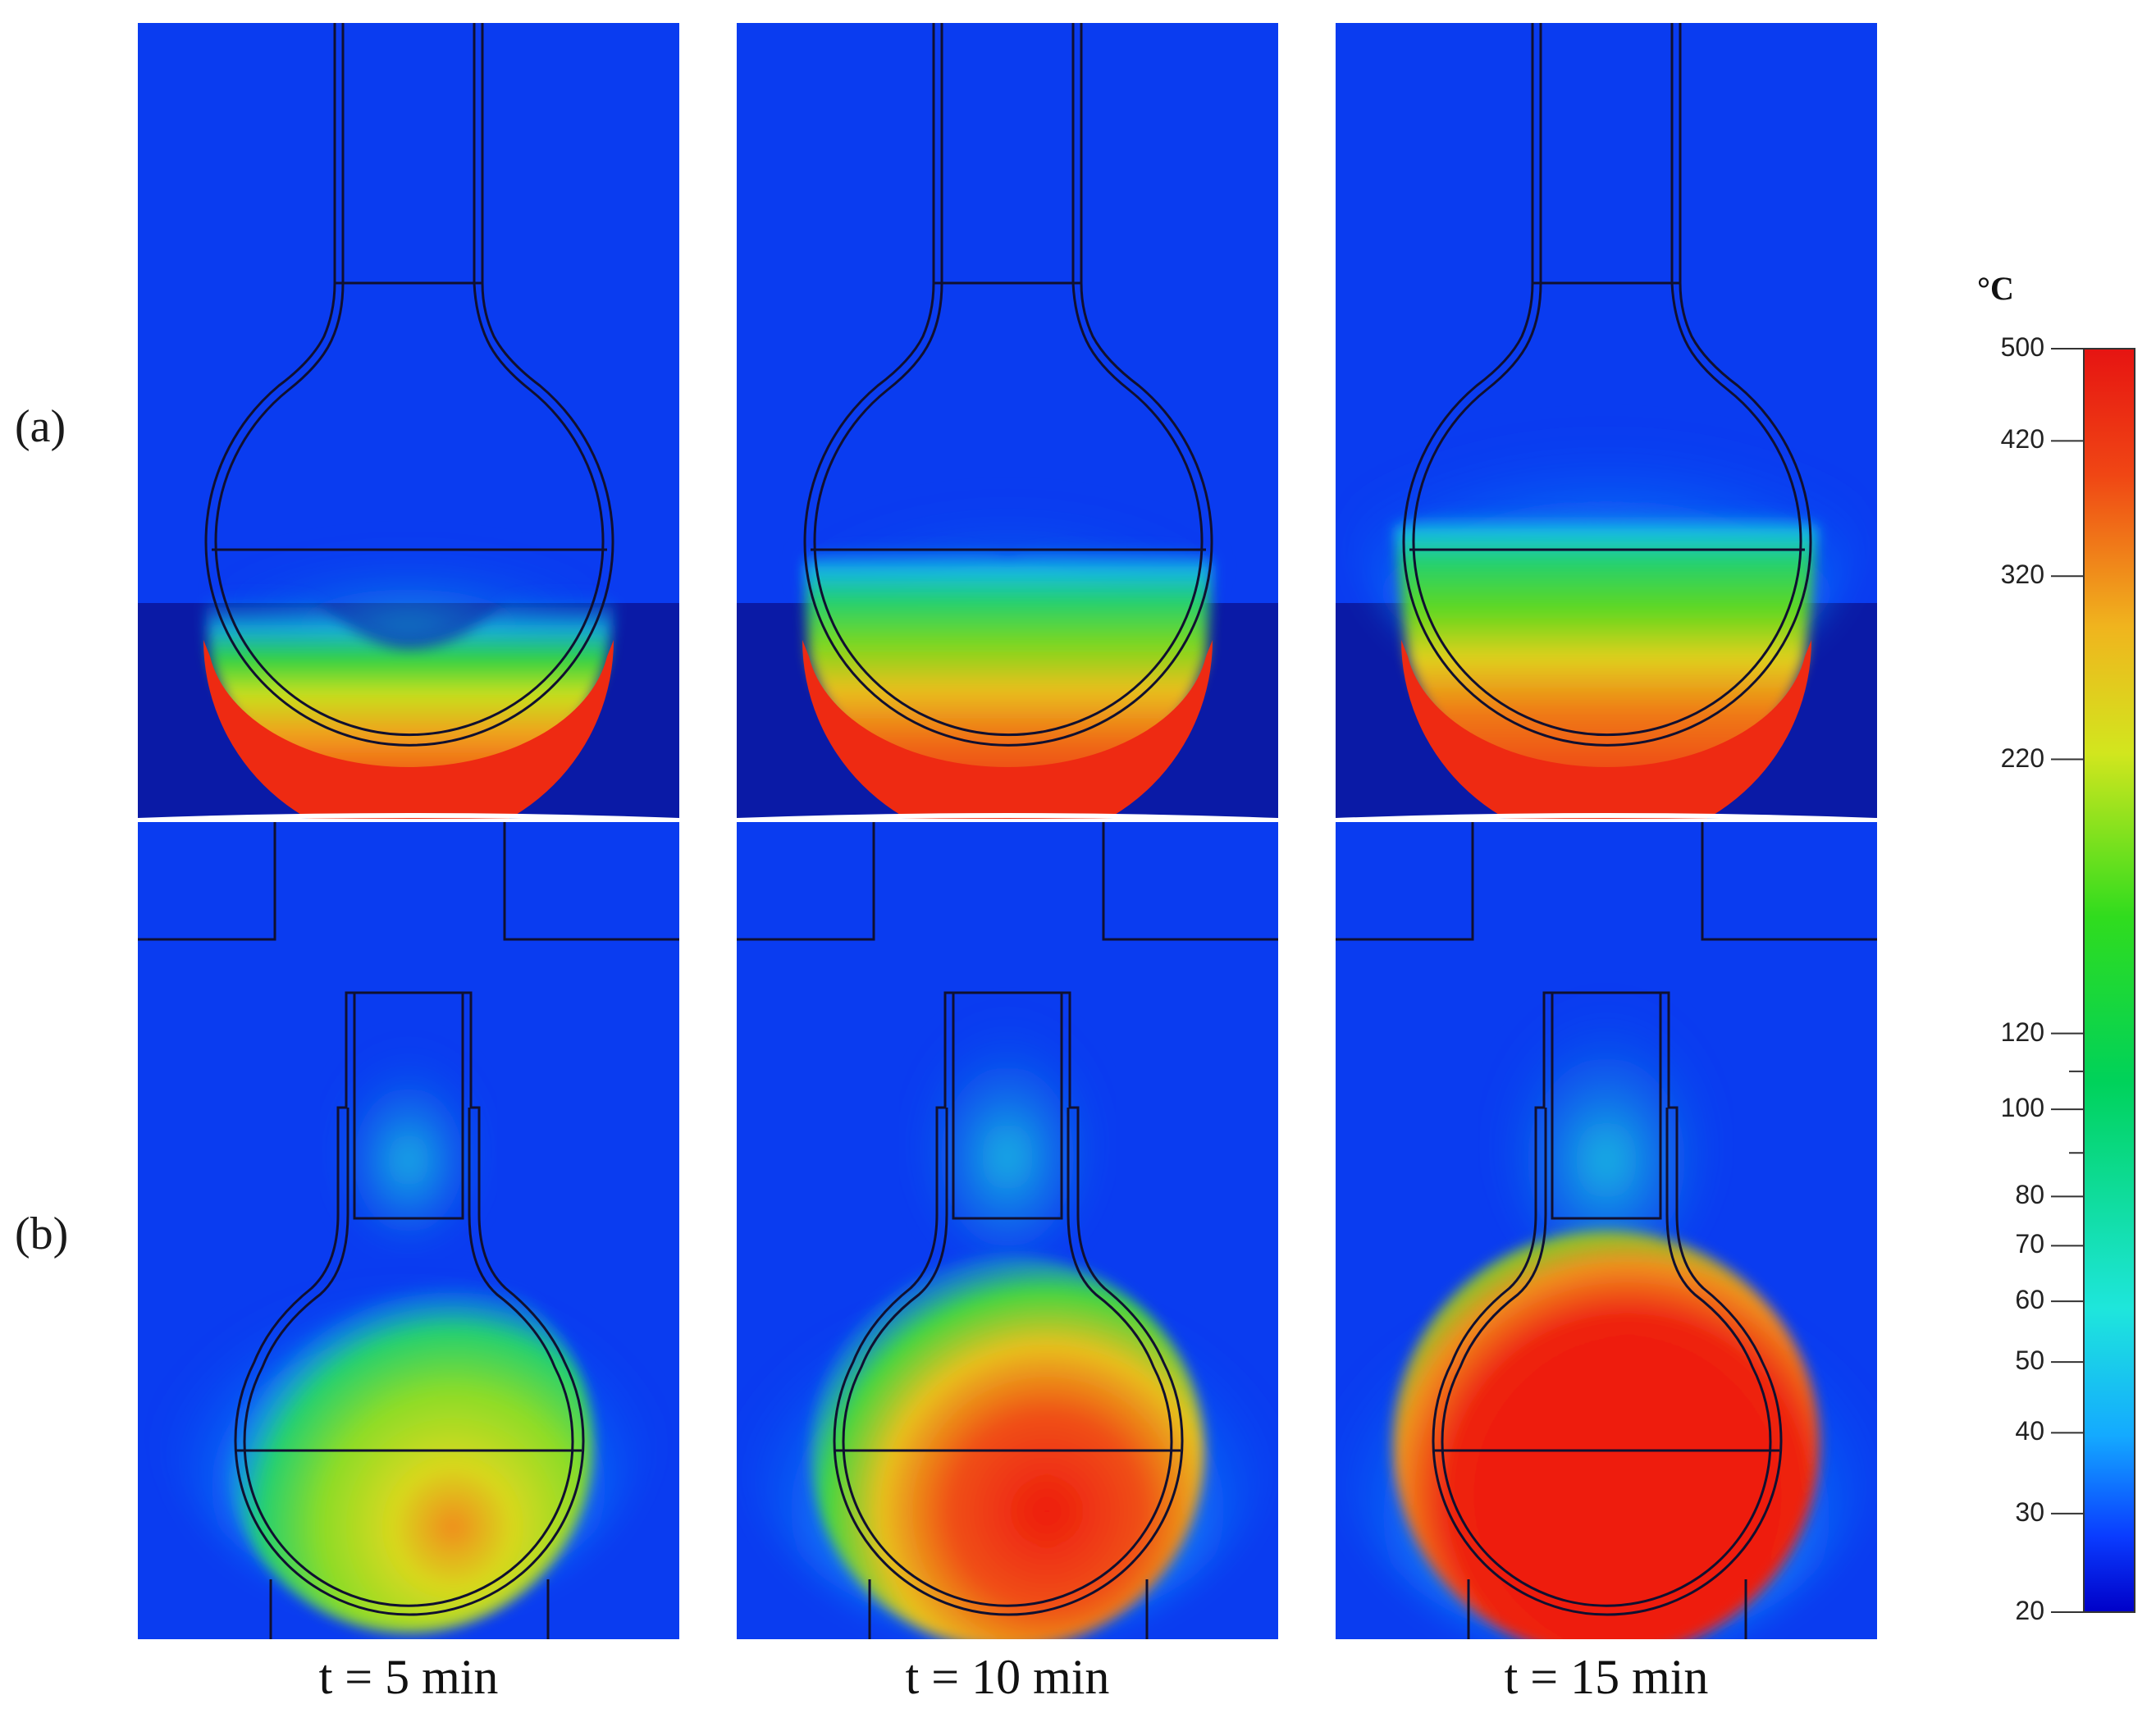 This screenshot has width=2156, height=1727. Describe the element at coordinates (1606, 1677) in the screenshot. I see `time-label-15min: t = 15 min` at that location.